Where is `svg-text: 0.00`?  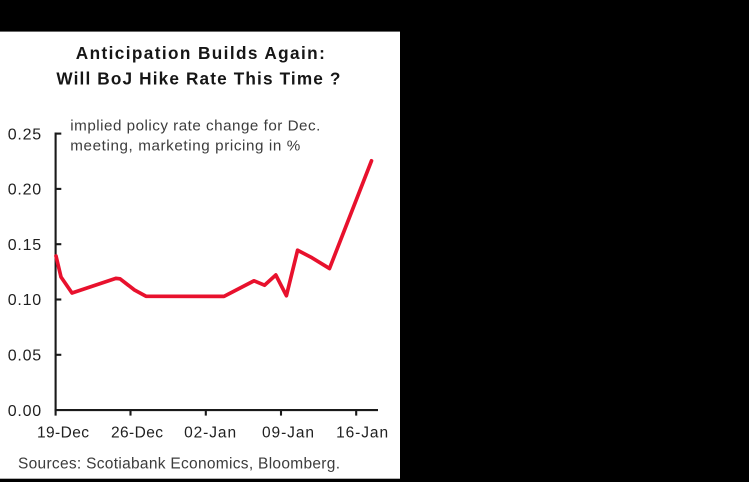 svg-text: 0.00 is located at coordinates (25, 411).